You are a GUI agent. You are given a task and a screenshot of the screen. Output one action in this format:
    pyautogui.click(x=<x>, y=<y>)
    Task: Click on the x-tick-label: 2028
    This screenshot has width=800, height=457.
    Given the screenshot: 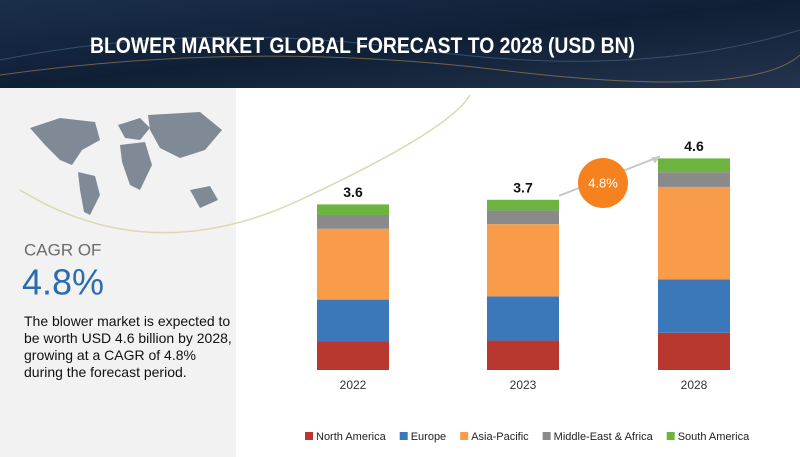 What is the action you would take?
    pyautogui.click(x=694, y=385)
    